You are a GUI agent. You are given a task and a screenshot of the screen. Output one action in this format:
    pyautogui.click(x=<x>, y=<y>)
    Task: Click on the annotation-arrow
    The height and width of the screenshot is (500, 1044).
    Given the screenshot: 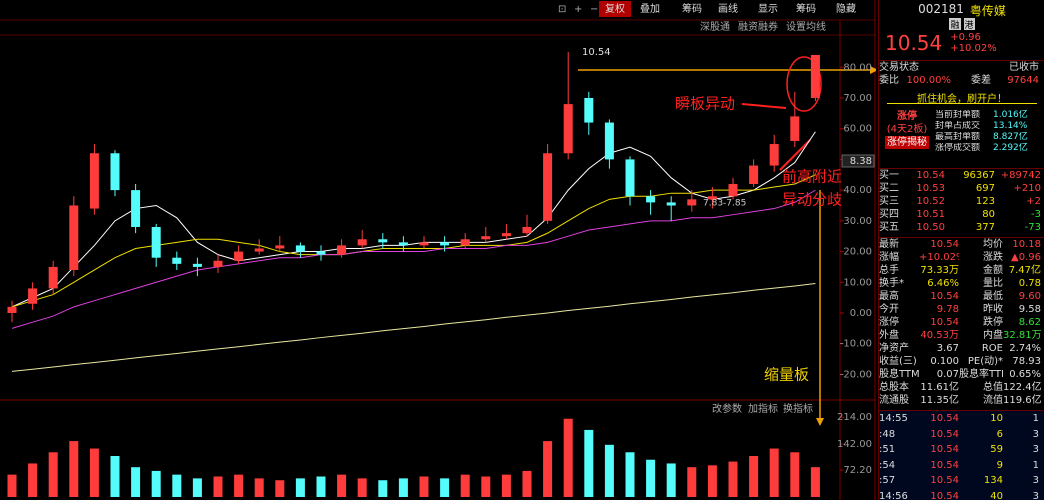 What is the action you would take?
    pyautogui.click(x=764, y=106)
    